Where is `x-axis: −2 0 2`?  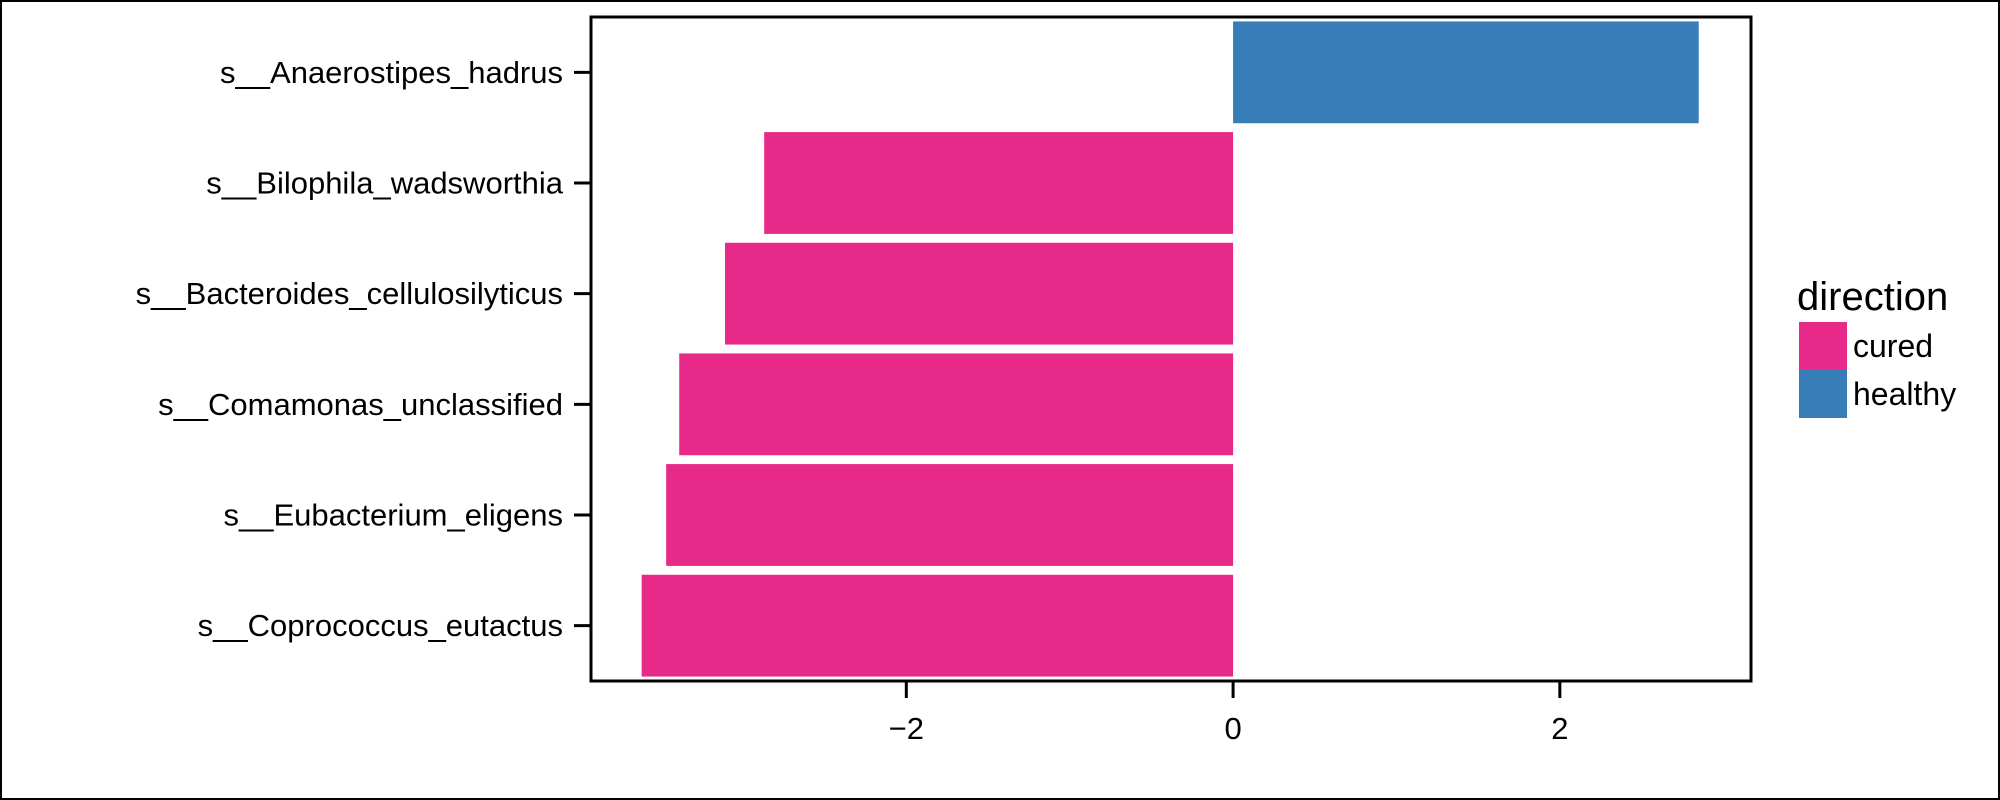 x-axis: −2 0 2 is located at coordinates (1228, 713).